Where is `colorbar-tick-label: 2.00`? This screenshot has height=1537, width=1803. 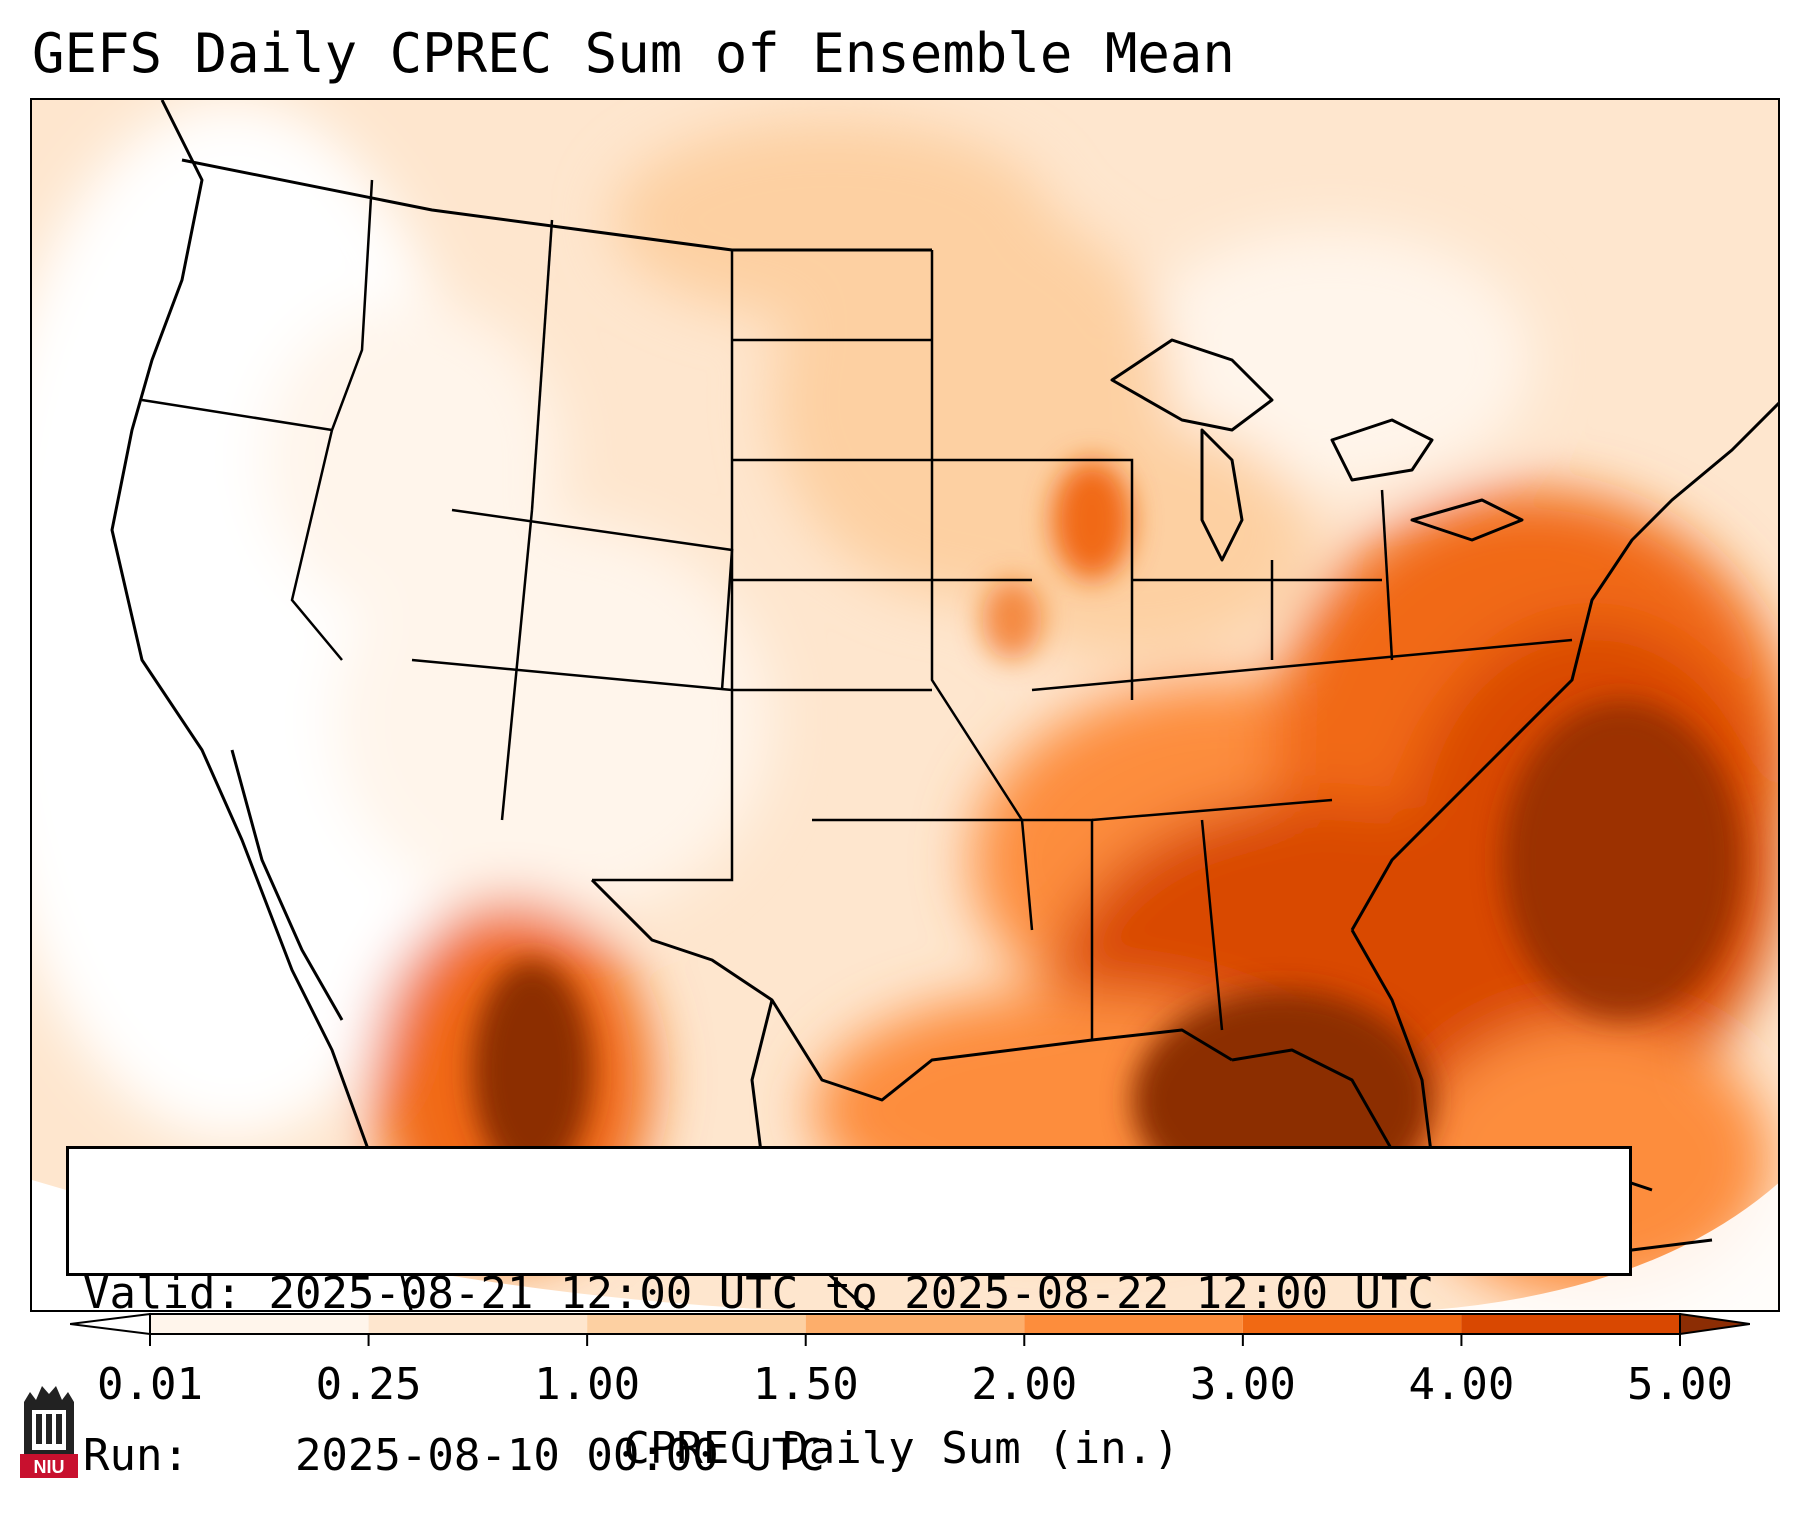 colorbar-tick-label: 2.00 is located at coordinates (1024, 1384).